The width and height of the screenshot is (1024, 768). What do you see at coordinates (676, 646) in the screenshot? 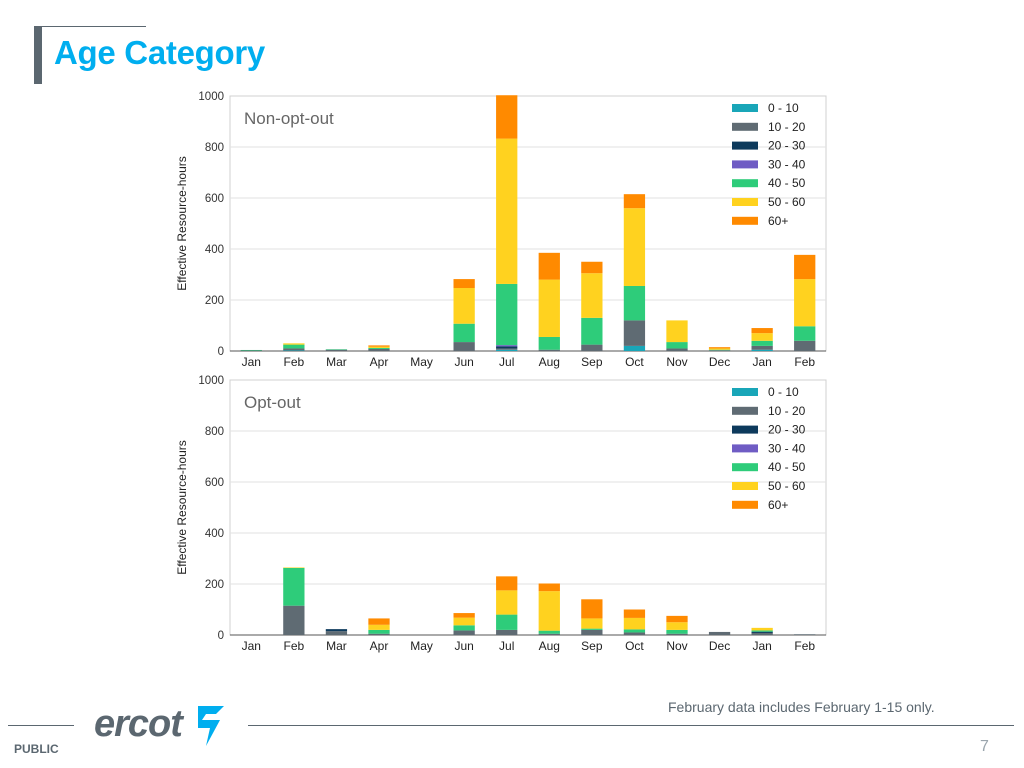
I see `x-tick-label-10: Nov` at bounding box center [676, 646].